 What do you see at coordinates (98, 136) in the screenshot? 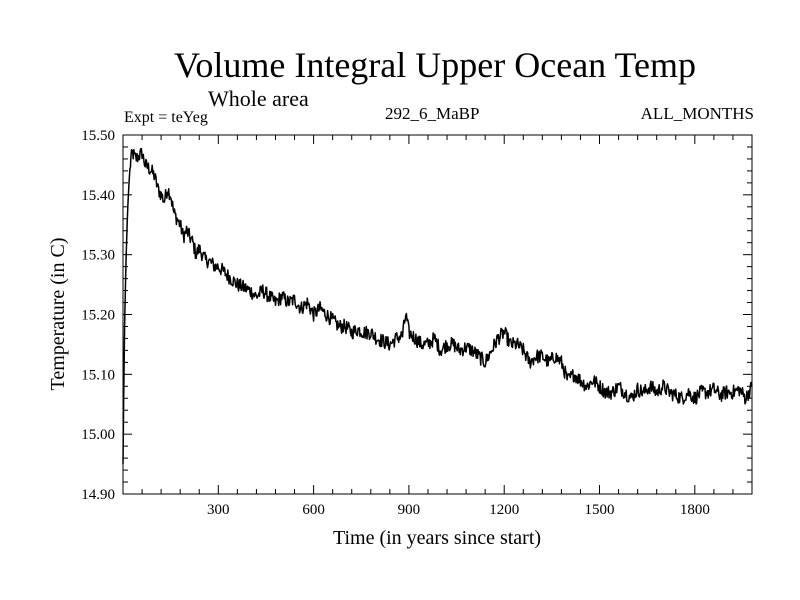
I see `y-tick-label: 15.50` at bounding box center [98, 136].